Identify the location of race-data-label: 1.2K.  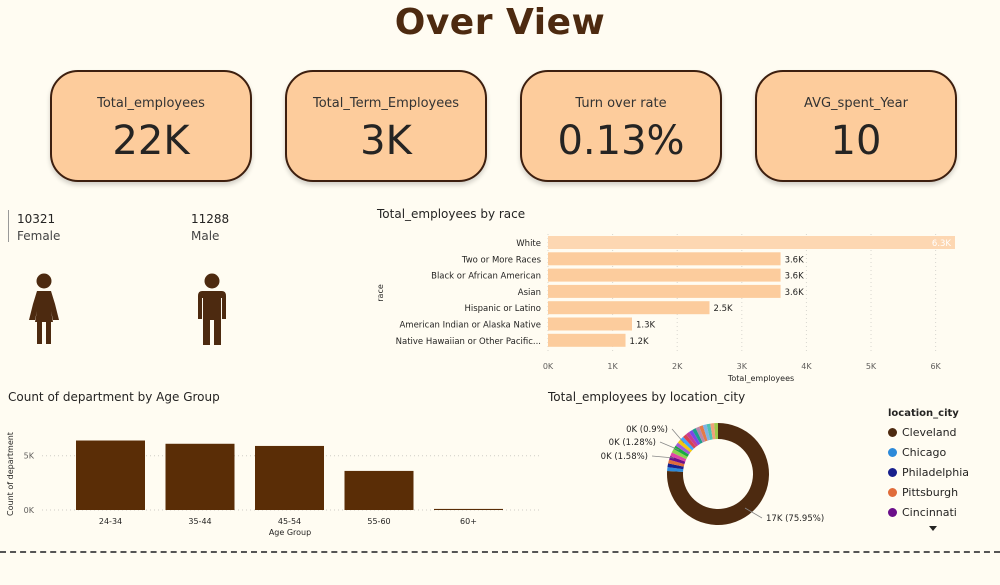
(640, 342).